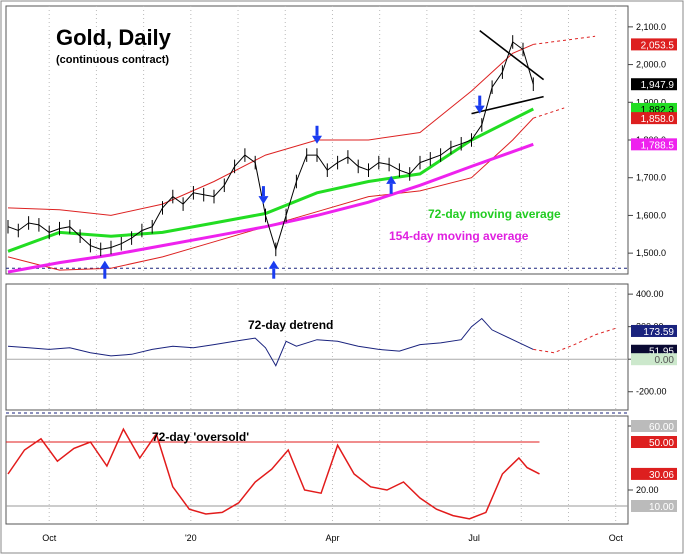 The image size is (684, 554). Describe the element at coordinates (661, 475) in the screenshot. I see `value-tag-label: 30.06` at that location.